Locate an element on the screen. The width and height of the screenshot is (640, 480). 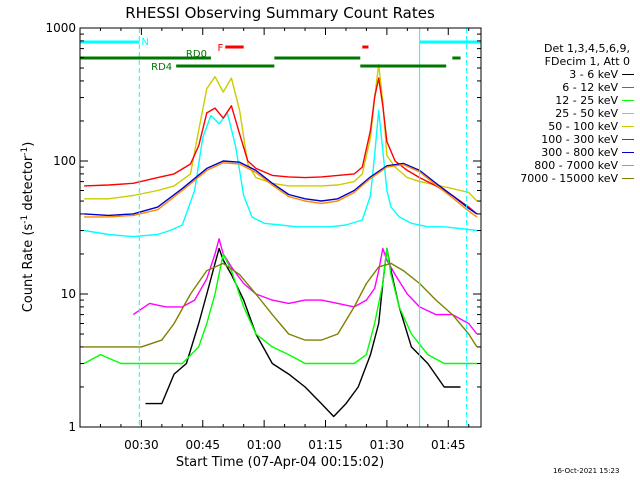
y-axis-label-end: ) is located at coordinates (28, 144).